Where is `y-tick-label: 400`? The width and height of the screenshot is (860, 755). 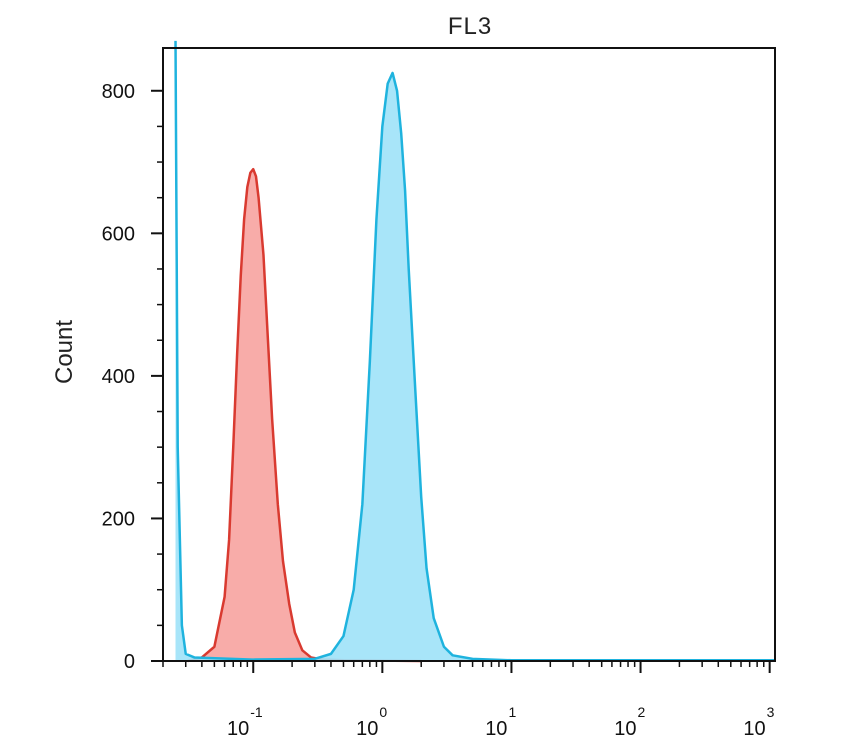 y-tick-label: 400 is located at coordinates (118, 377).